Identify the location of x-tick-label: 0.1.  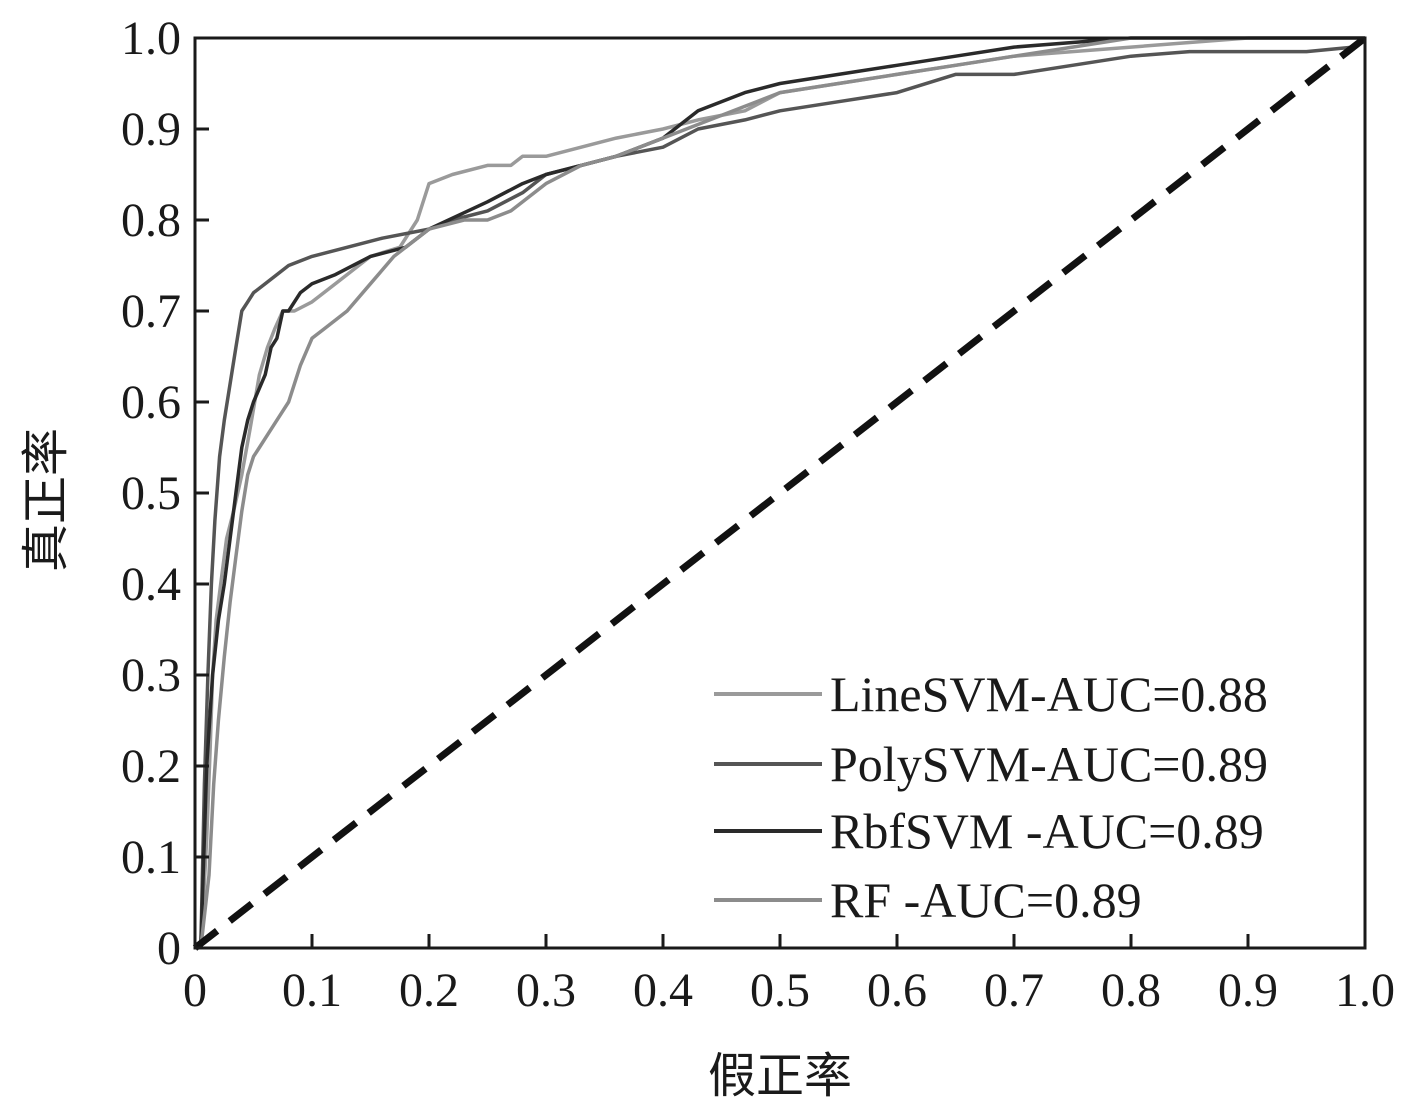
(312, 990).